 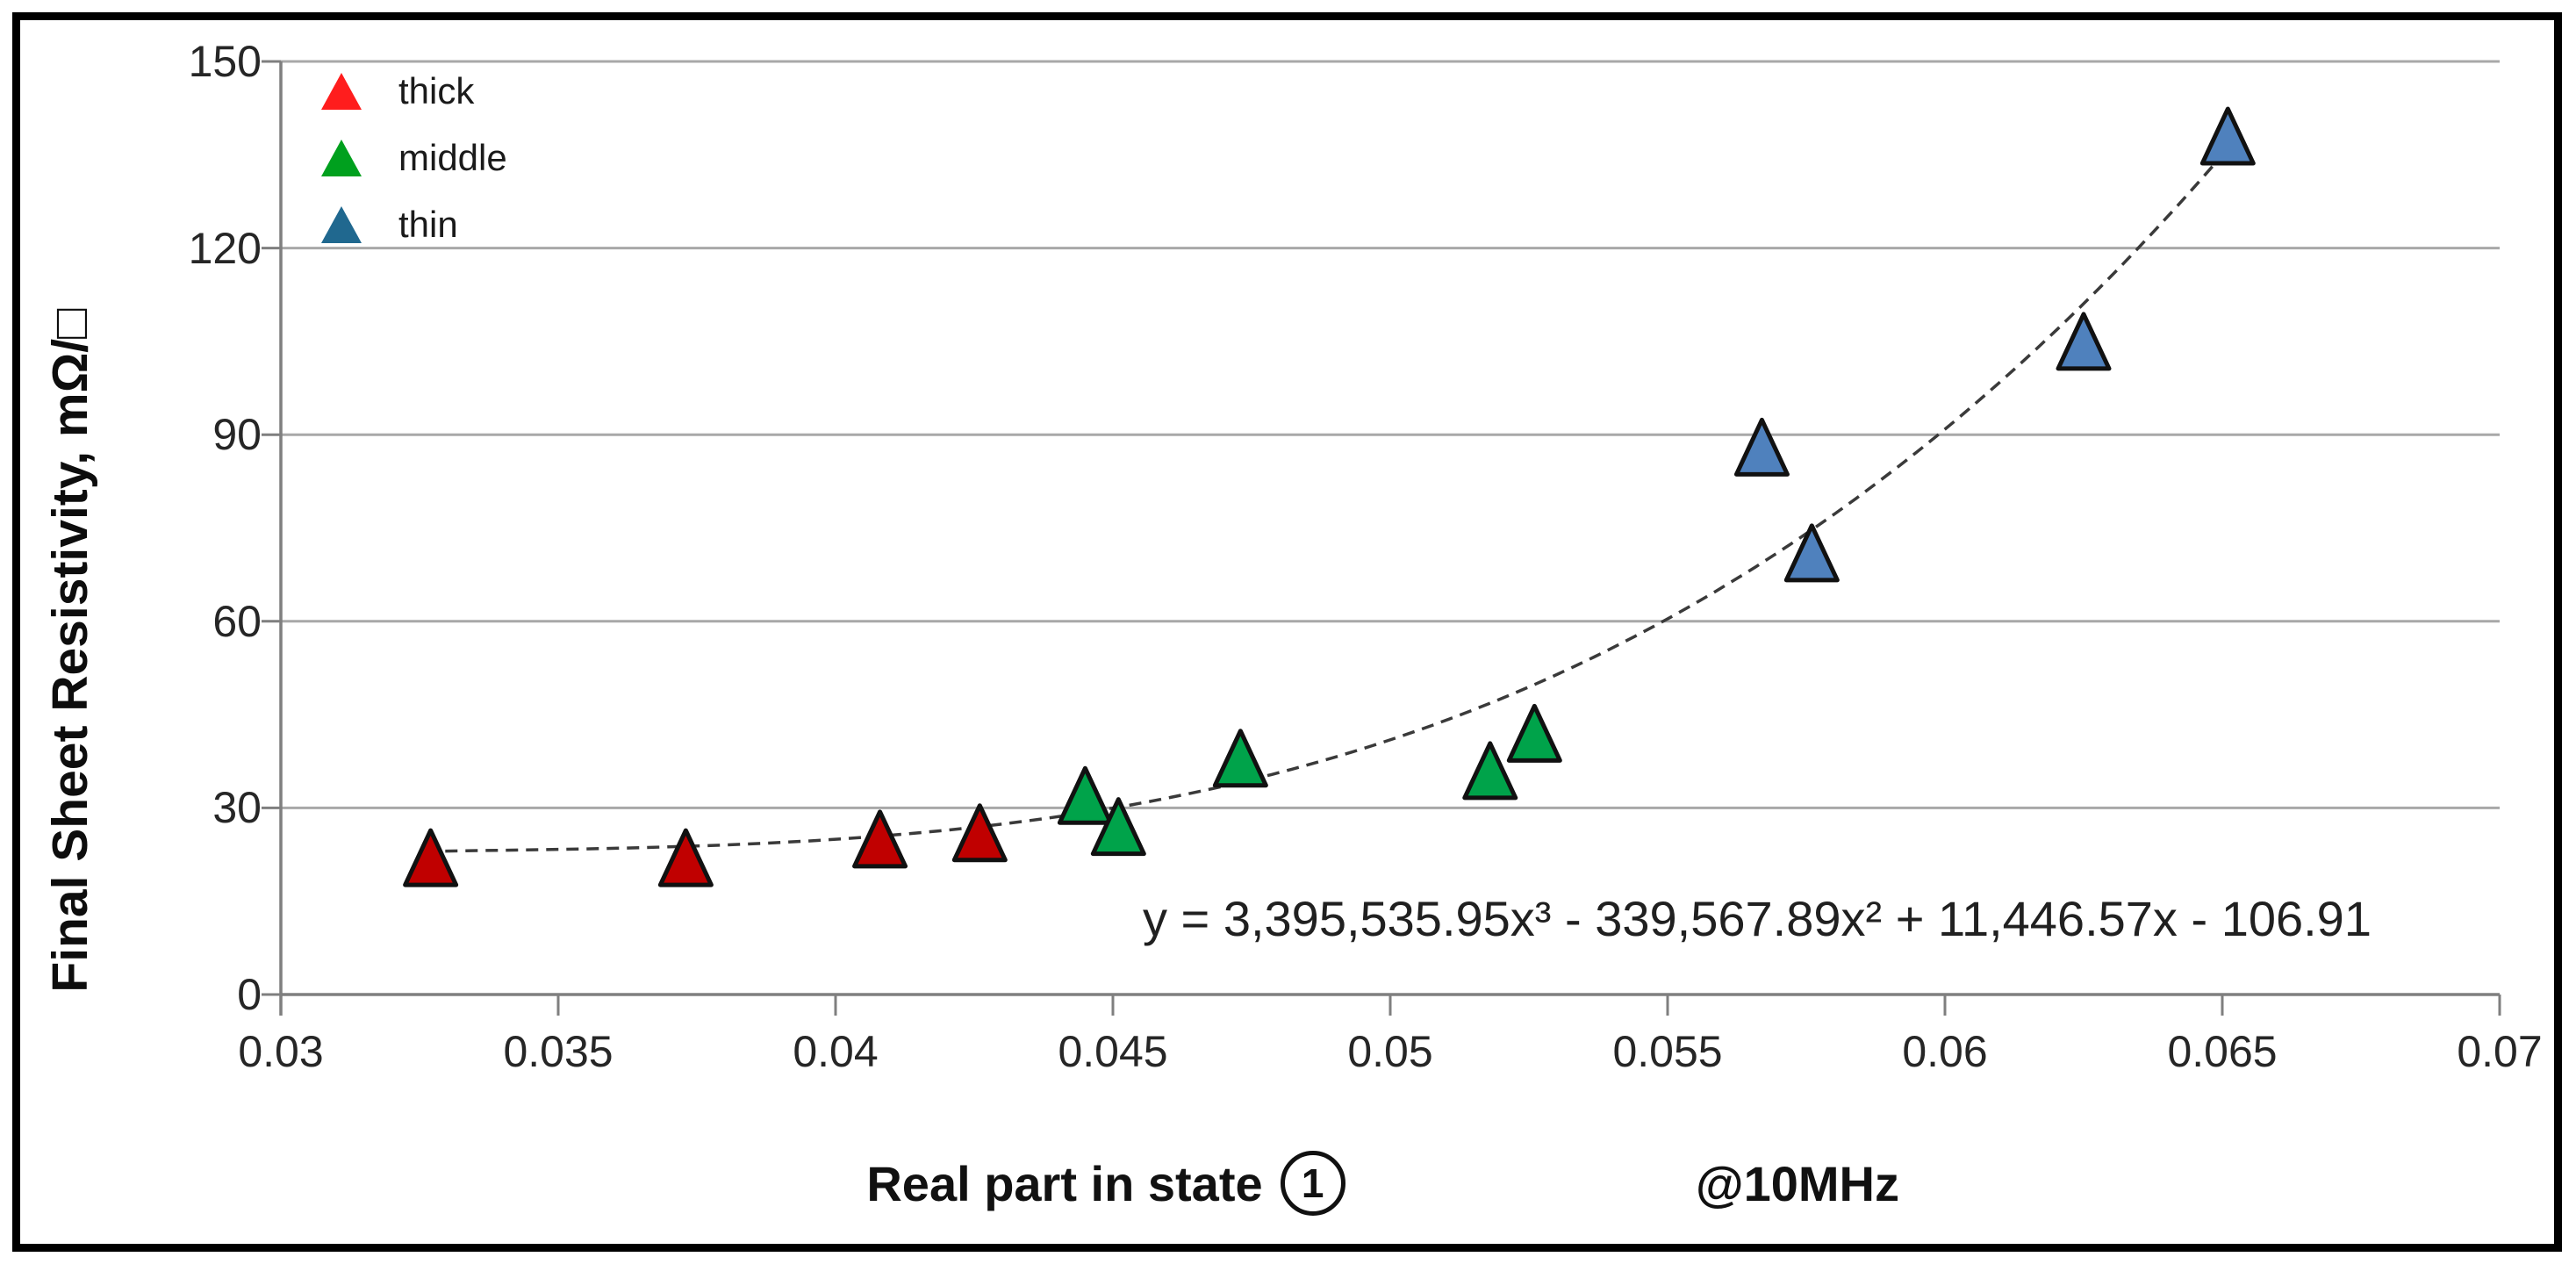 I want to click on circled-one-icon: 1, so click(x=1313, y=1184).